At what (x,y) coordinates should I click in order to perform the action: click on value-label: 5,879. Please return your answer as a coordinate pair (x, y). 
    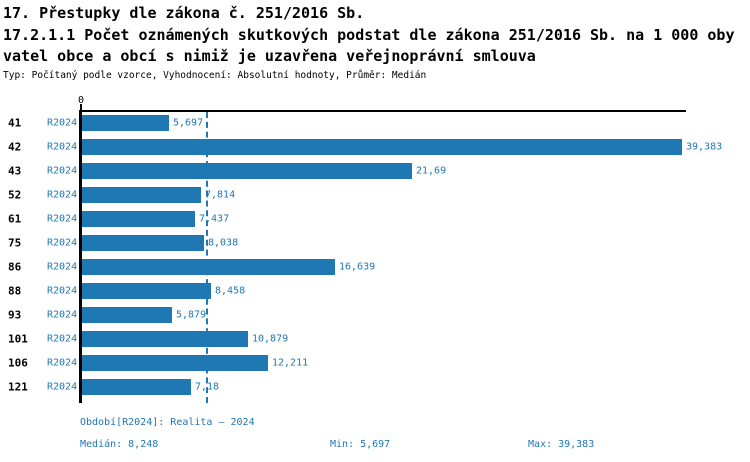
    Looking at the image, I should click on (191, 315).